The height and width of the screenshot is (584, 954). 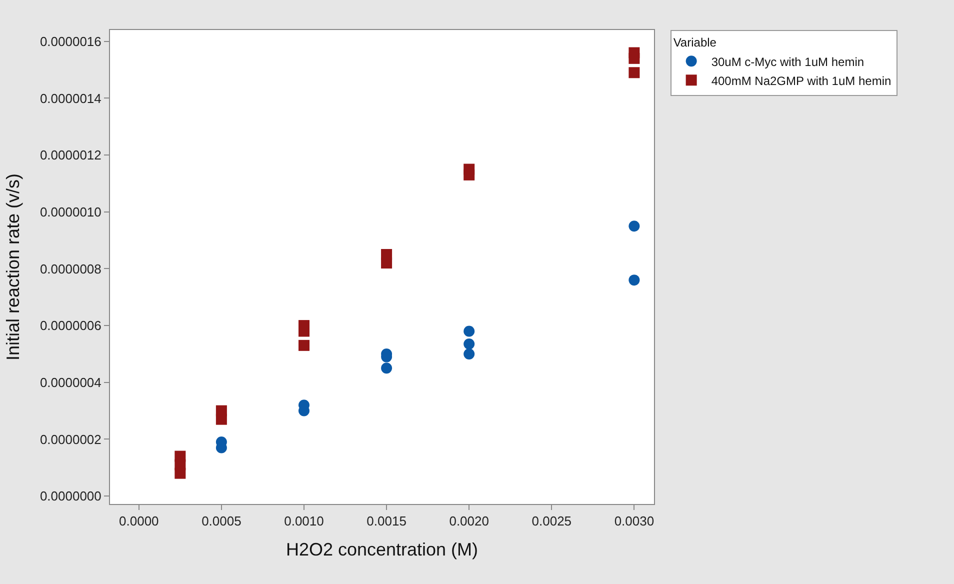 What do you see at coordinates (71, 98) in the screenshot?
I see `y-tick-label: 0.0000014` at bounding box center [71, 98].